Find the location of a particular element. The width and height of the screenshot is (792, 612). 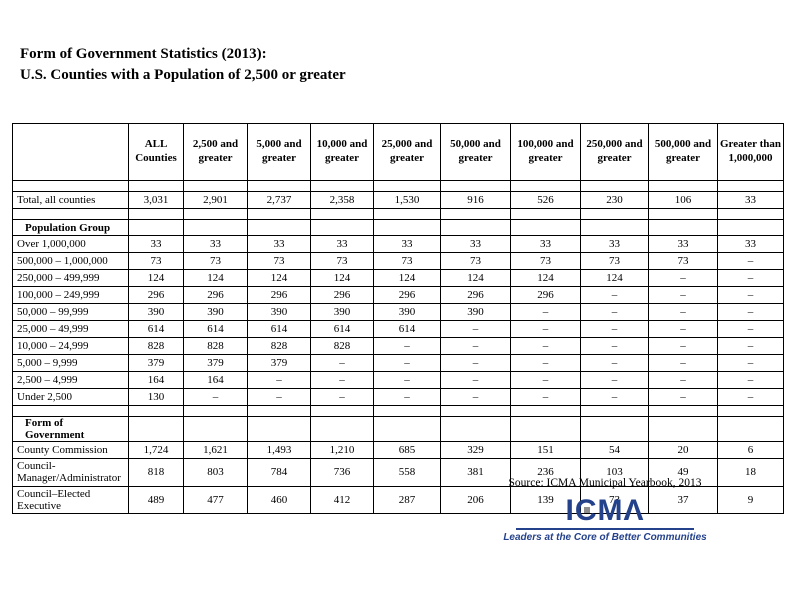

data-cell: 803 is located at coordinates (215, 472).